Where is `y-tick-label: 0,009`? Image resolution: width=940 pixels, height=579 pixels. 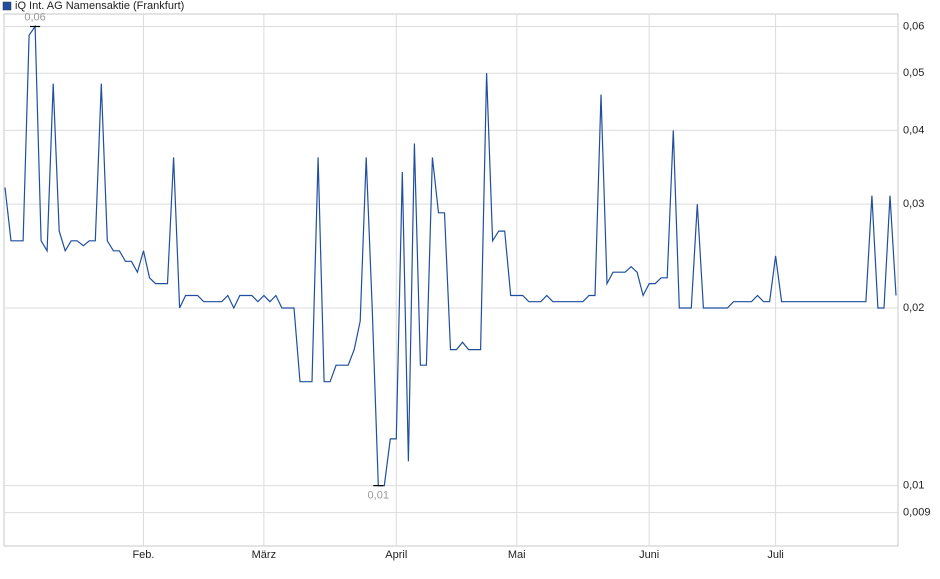
y-tick-label: 0,009 is located at coordinates (917, 513).